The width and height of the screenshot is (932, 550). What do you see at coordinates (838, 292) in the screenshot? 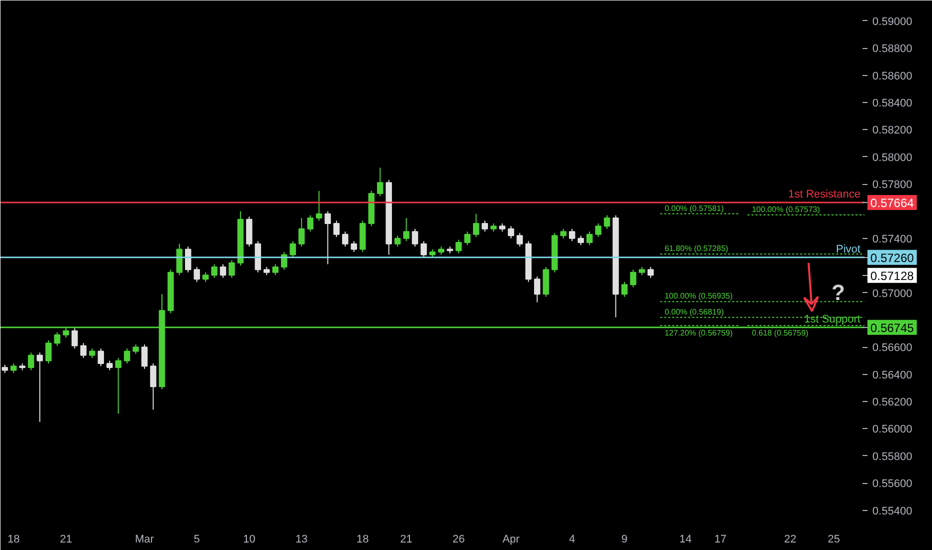
I see `annotation: ?` at bounding box center [838, 292].